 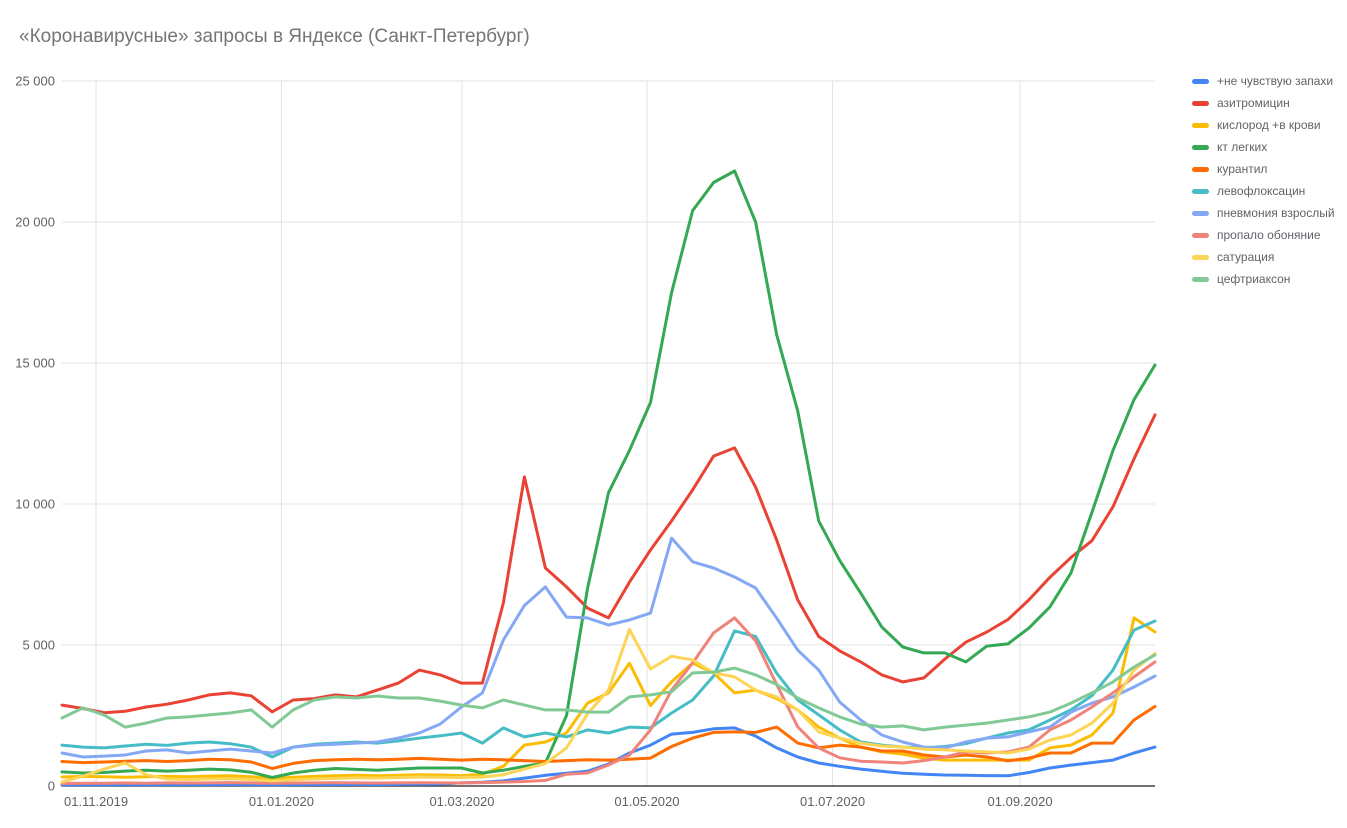 I want to click on legend-item-kurantil: курантил, so click(x=1263, y=169).